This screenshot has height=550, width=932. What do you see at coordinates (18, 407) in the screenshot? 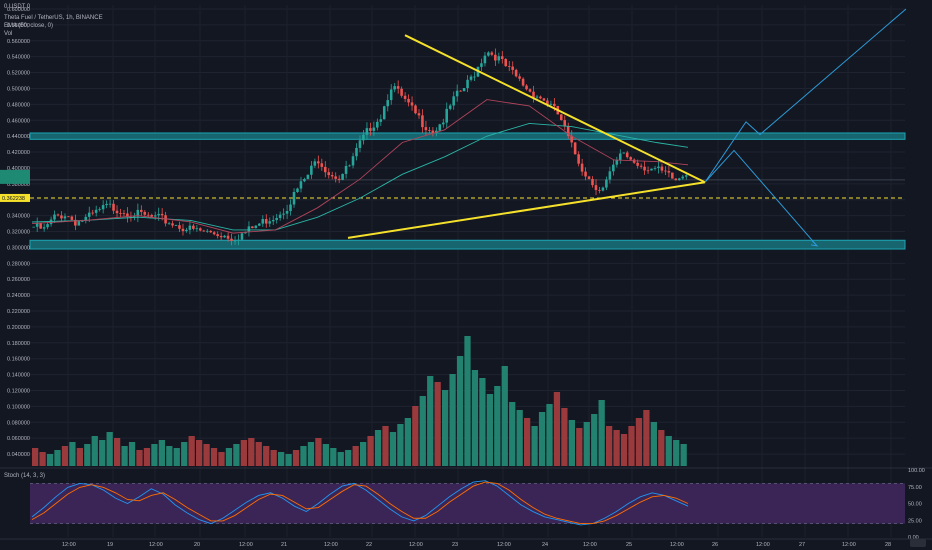
I see `price-tick-label: 0.100000` at bounding box center [18, 407].